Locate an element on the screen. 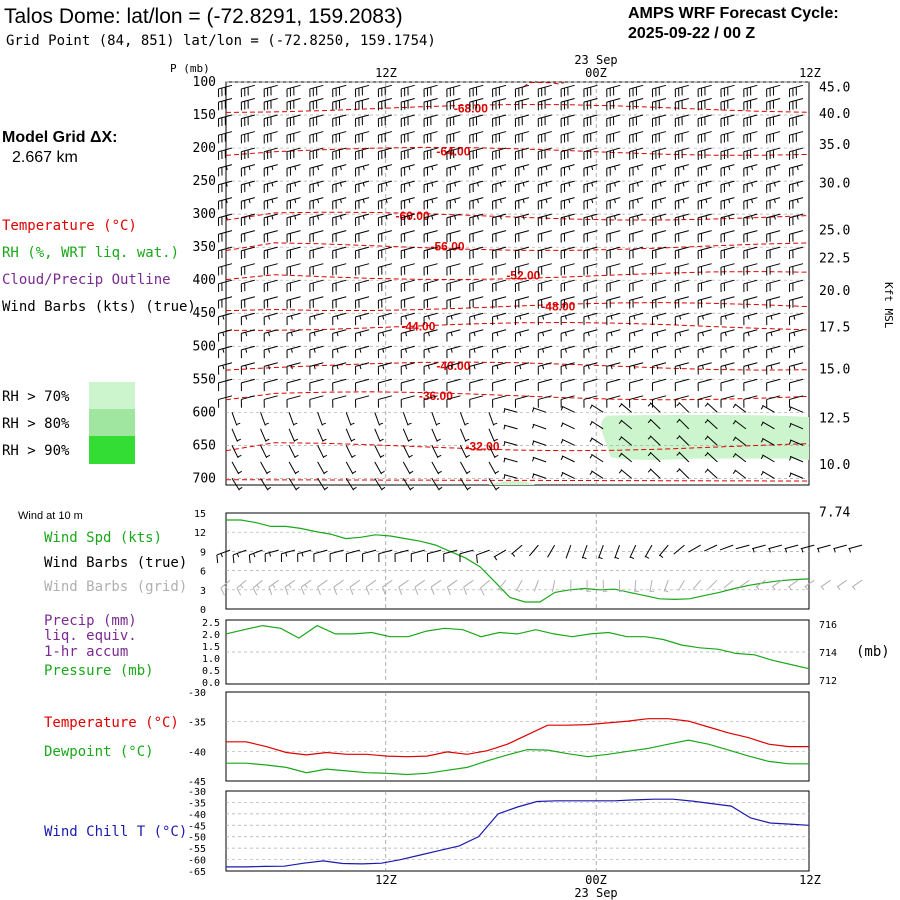  xsec-barb-14-8-staff is located at coordinates (408, 315).